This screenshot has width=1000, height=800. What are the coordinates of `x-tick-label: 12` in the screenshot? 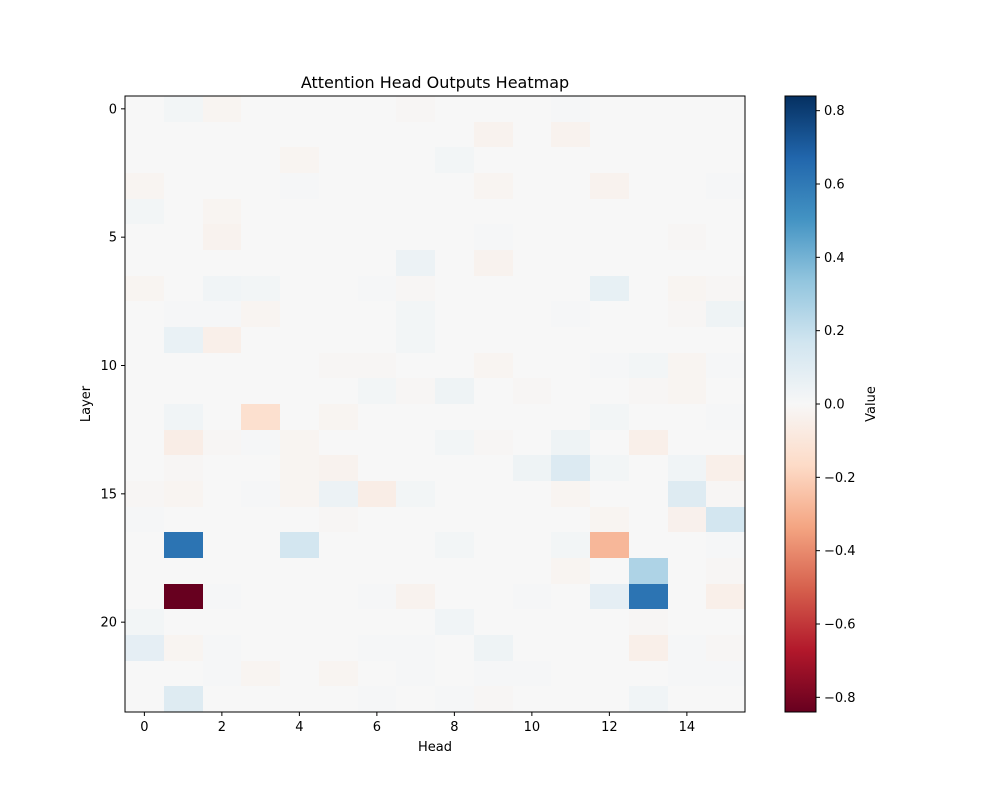 It's located at (609, 727).